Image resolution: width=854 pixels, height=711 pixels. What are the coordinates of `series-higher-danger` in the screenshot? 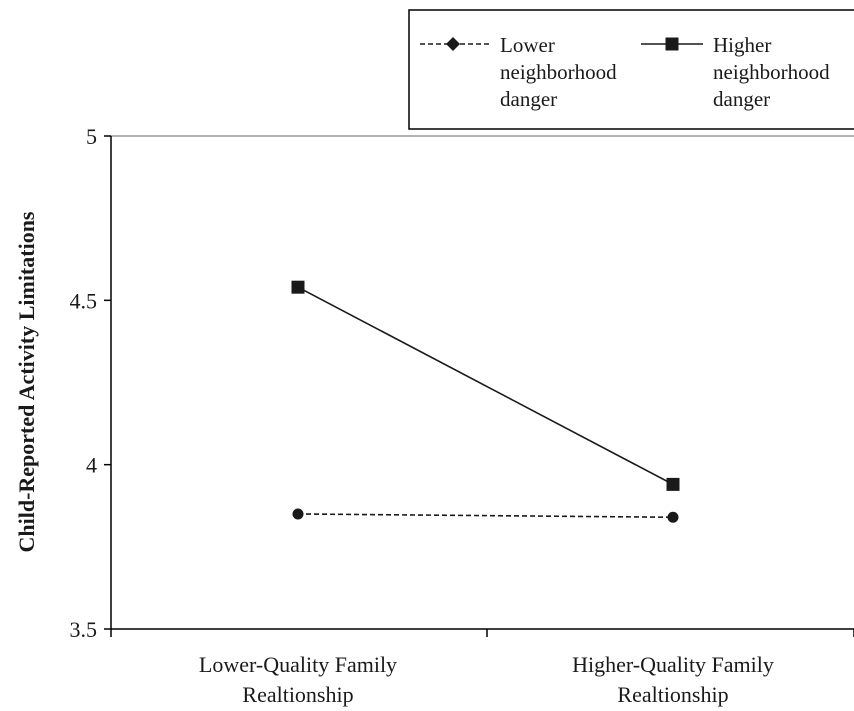 It's located at (485, 385).